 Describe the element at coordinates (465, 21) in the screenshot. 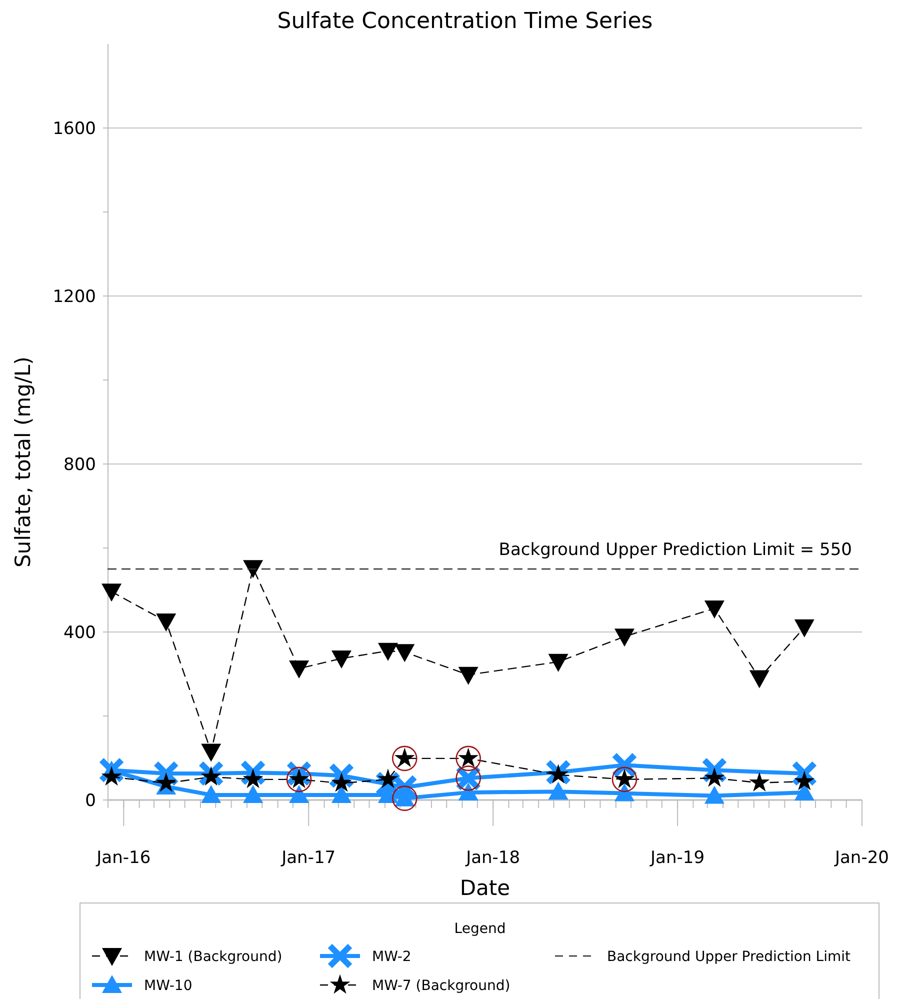

I see `chart-title: Sulfate Concentration Time Series` at that location.